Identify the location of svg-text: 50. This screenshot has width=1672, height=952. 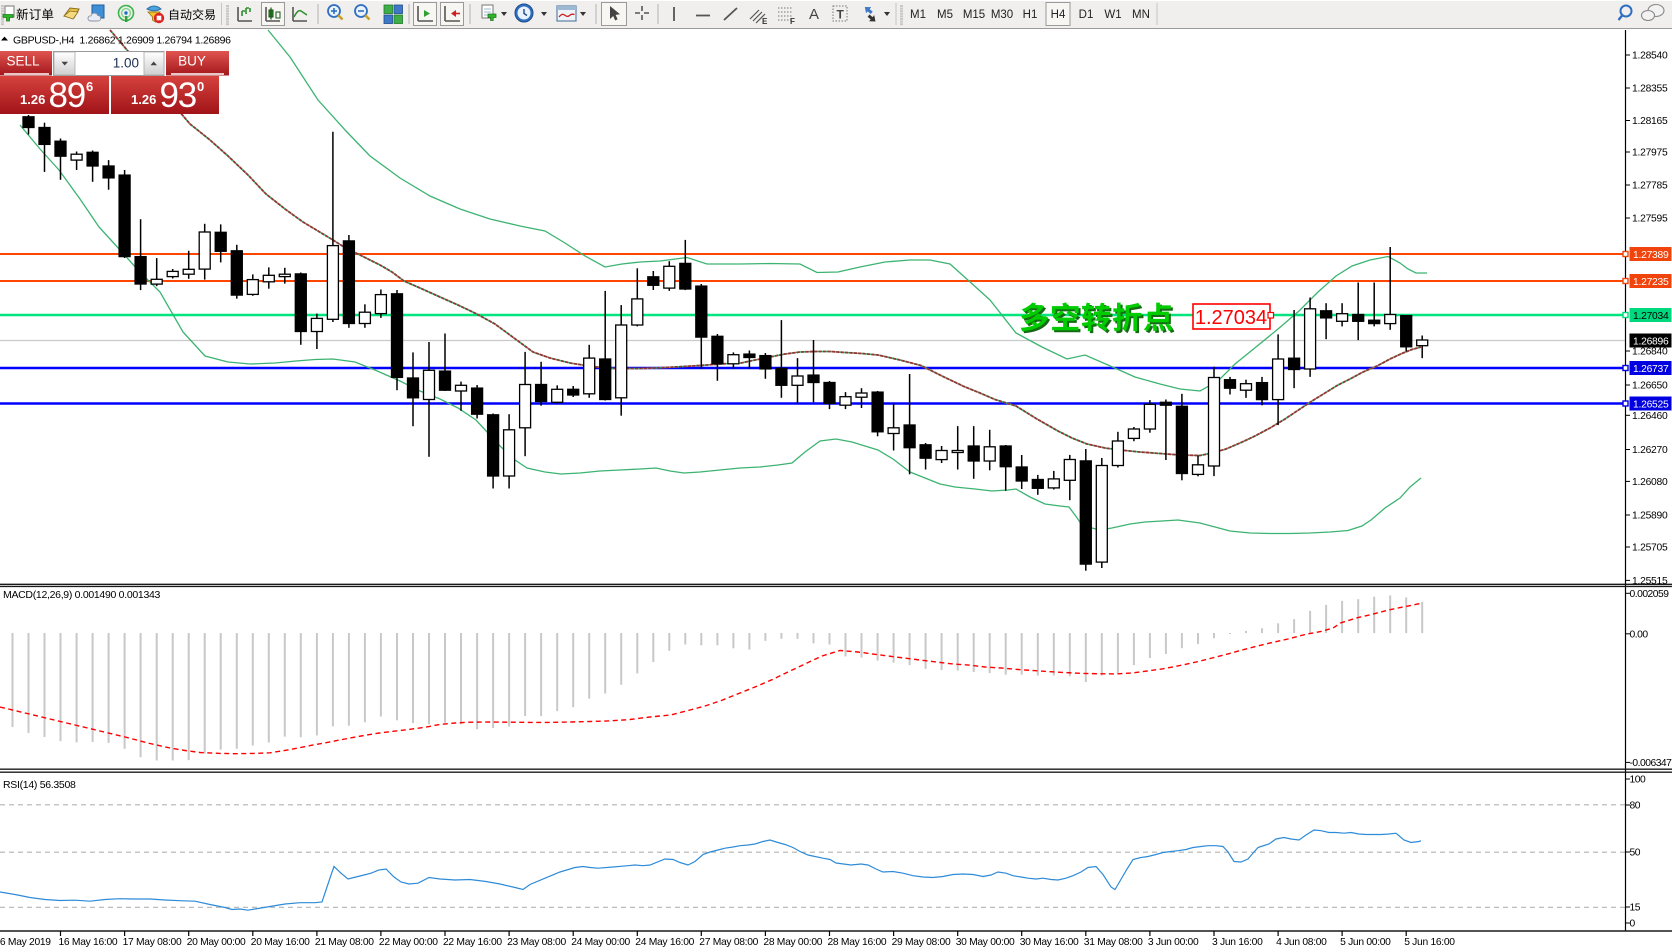
(1635, 853).